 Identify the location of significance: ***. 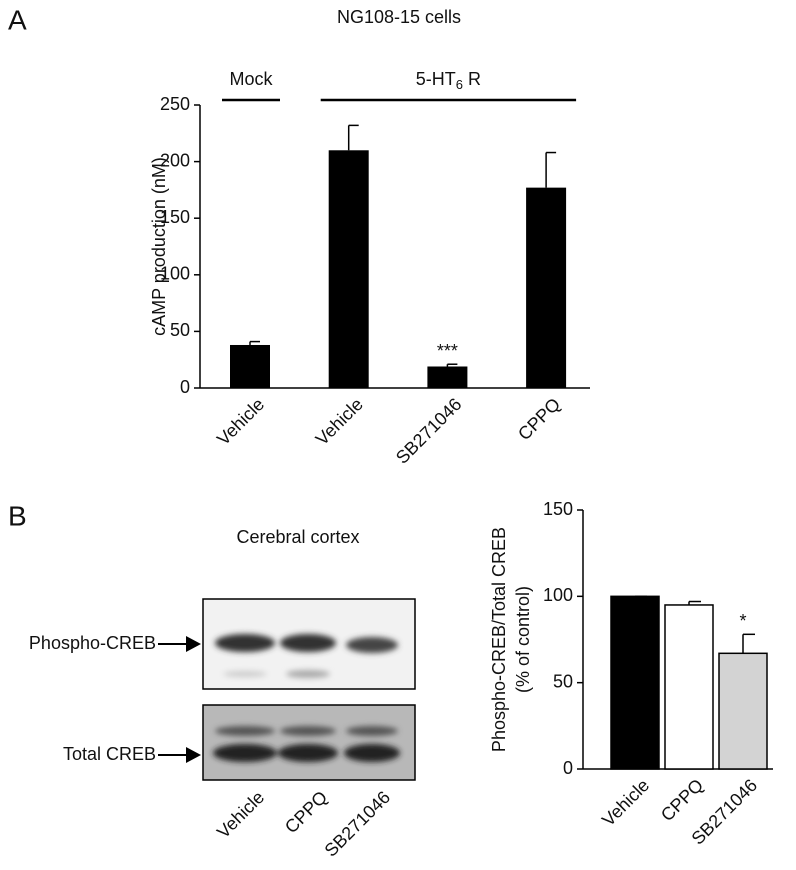
(447, 351).